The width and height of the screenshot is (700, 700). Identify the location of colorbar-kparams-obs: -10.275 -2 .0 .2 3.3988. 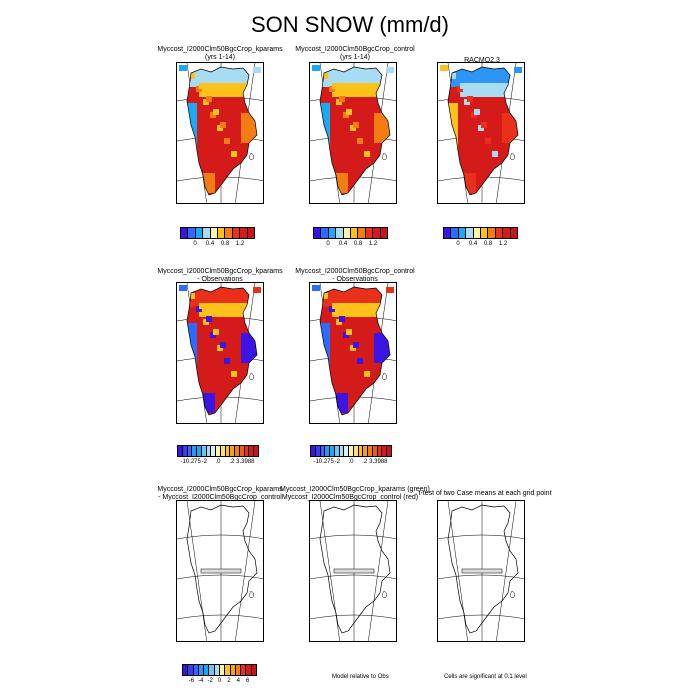
(218, 455).